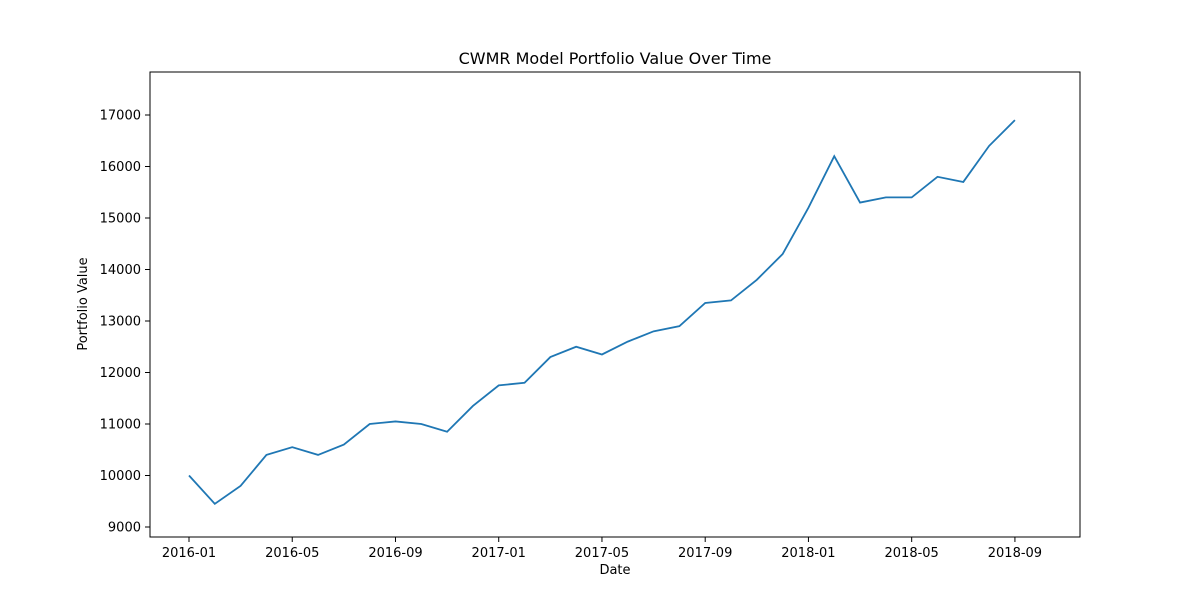 The height and width of the screenshot is (600, 1200). What do you see at coordinates (120, 373) in the screenshot?
I see `y-tick-label: 12000` at bounding box center [120, 373].